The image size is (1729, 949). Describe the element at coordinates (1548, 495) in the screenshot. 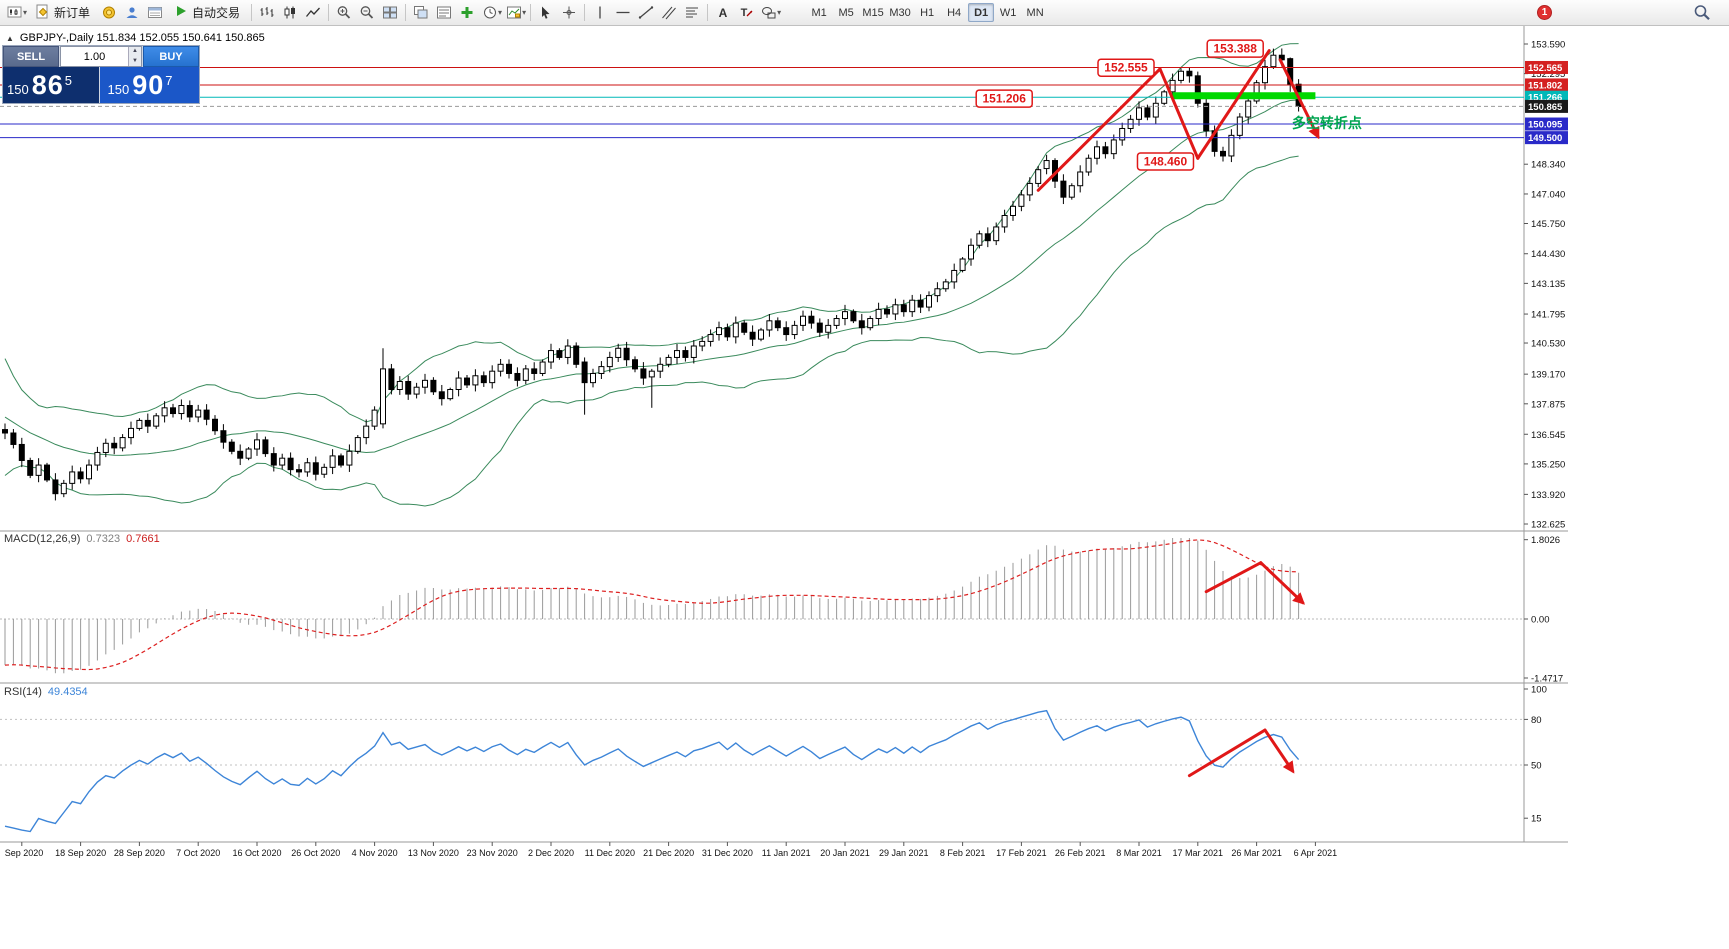

I see `svg-text: 133.920` at that location.